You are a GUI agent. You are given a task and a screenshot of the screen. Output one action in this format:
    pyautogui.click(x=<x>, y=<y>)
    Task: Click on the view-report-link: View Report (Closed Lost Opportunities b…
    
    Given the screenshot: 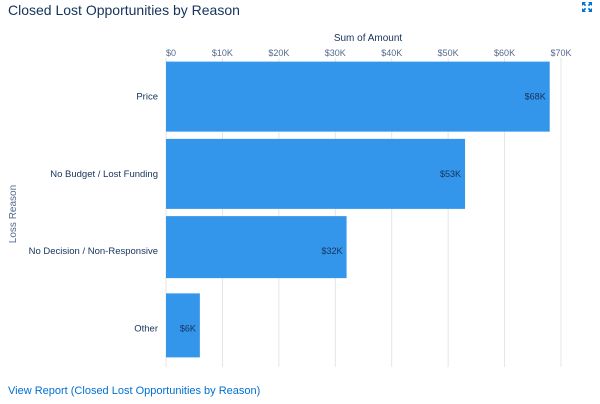 What is the action you would take?
    pyautogui.click(x=134, y=391)
    